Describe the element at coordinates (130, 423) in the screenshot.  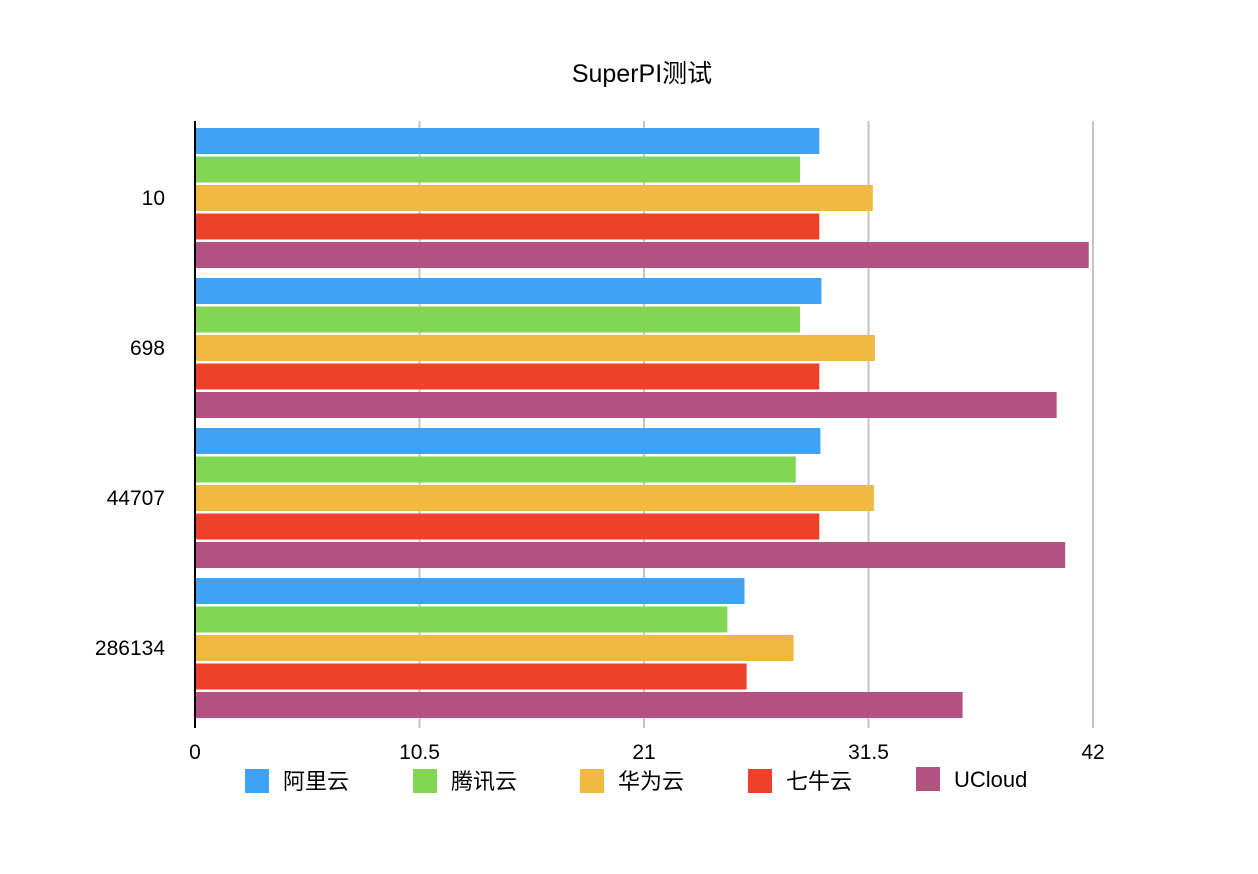
I see `y-tick-labels: 10 698 44707 286134` at that location.